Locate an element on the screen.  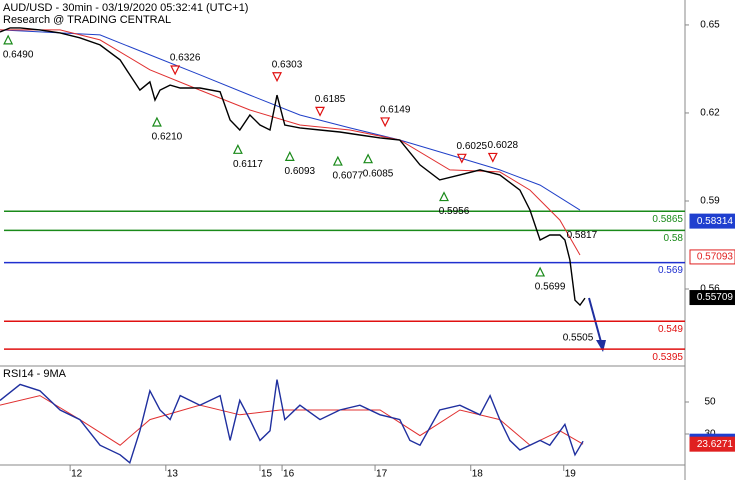
annotation-label: 0.6326 is located at coordinates (185, 58).